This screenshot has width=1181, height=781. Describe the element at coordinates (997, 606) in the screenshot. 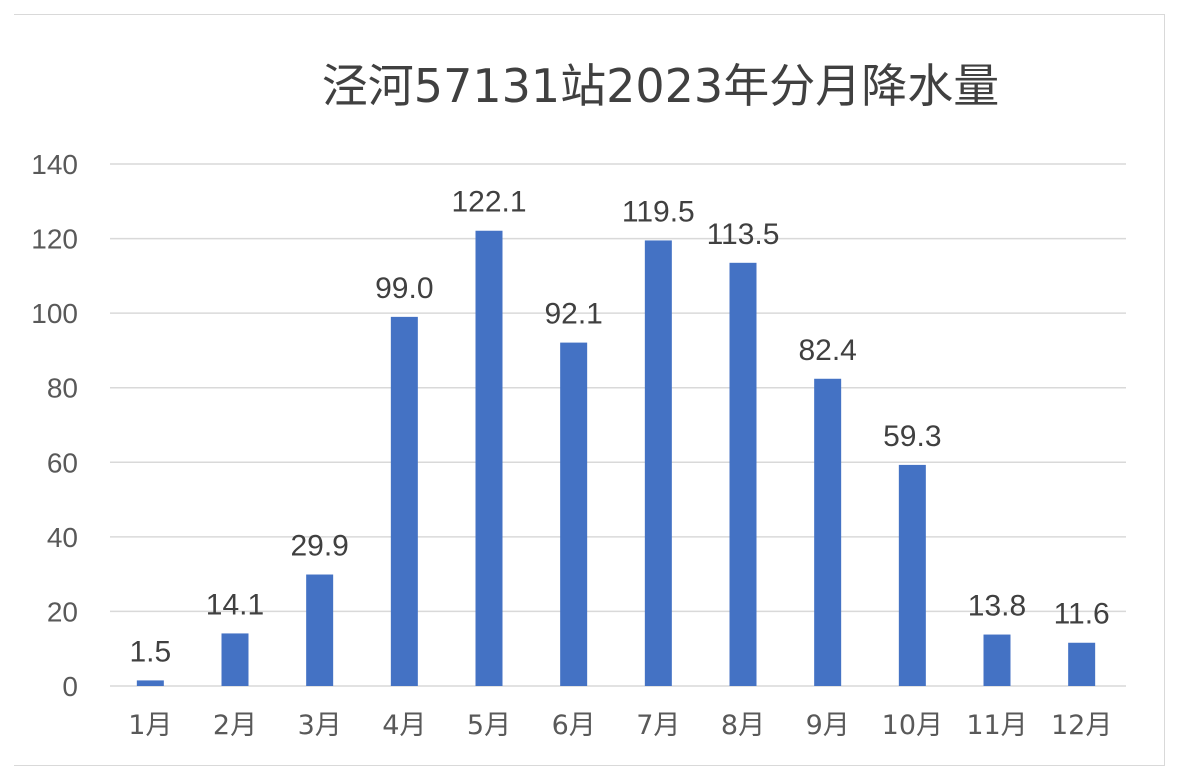

I see `data-label: 13.8` at that location.